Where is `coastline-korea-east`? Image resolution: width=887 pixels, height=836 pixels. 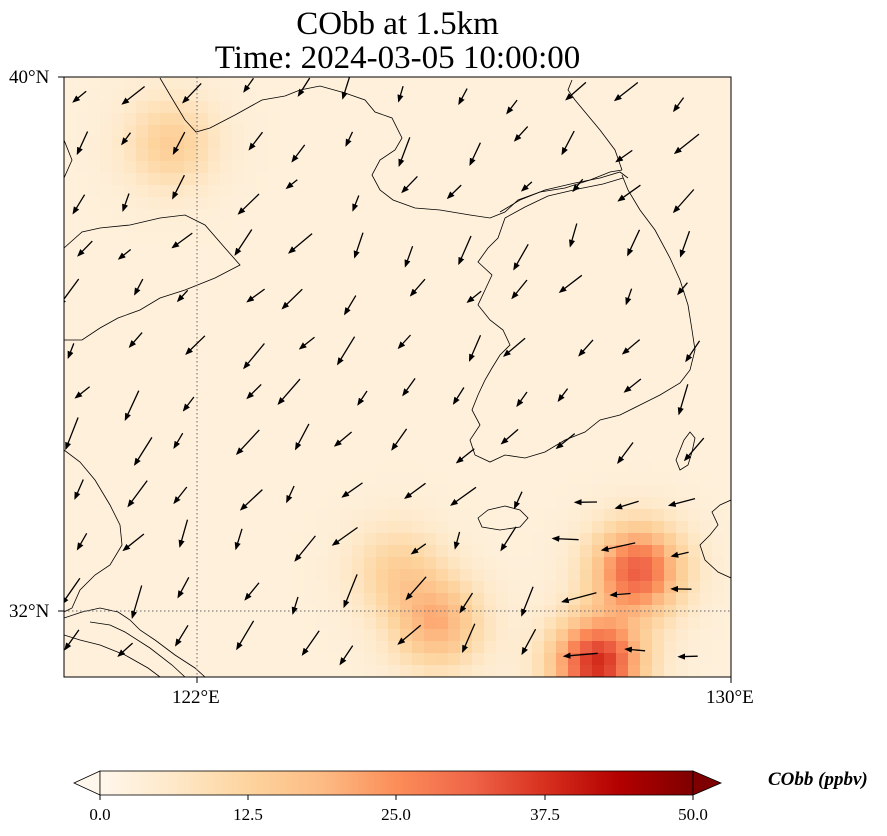
coastline-korea-east is located at coordinates (595, 125).